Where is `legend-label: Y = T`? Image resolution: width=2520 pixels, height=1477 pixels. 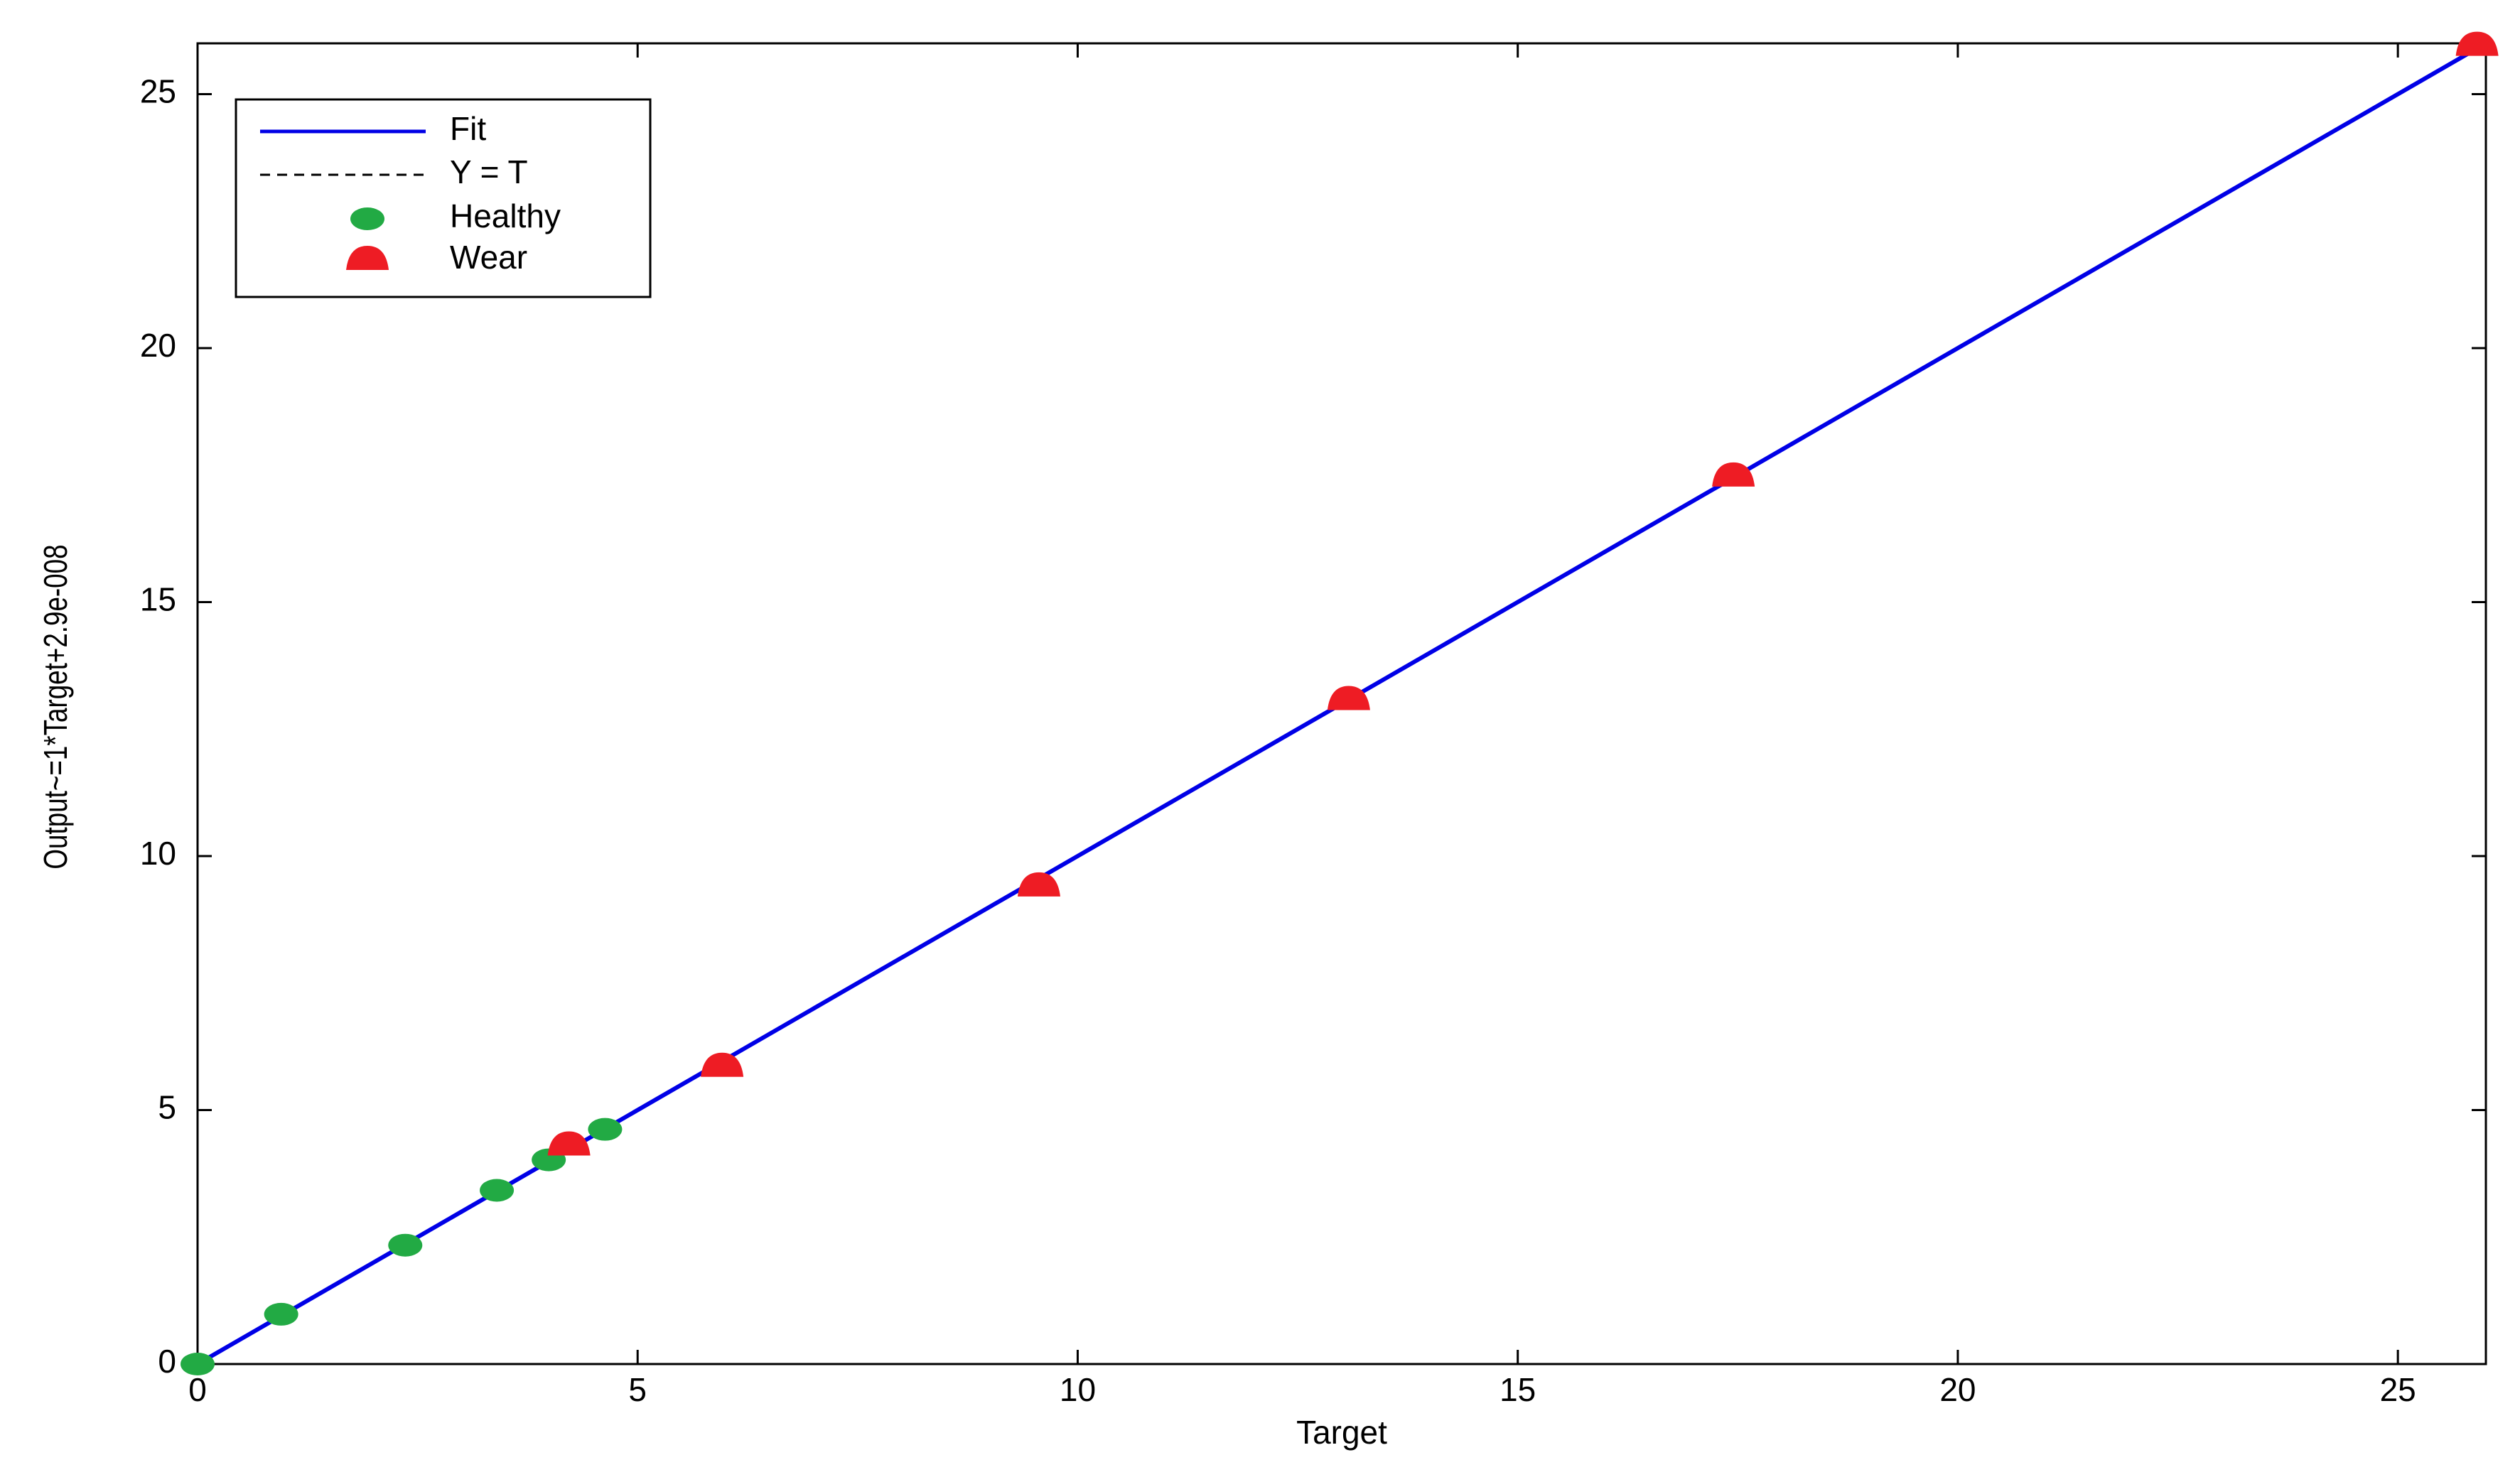 legend-label: Y = T is located at coordinates (489, 171).